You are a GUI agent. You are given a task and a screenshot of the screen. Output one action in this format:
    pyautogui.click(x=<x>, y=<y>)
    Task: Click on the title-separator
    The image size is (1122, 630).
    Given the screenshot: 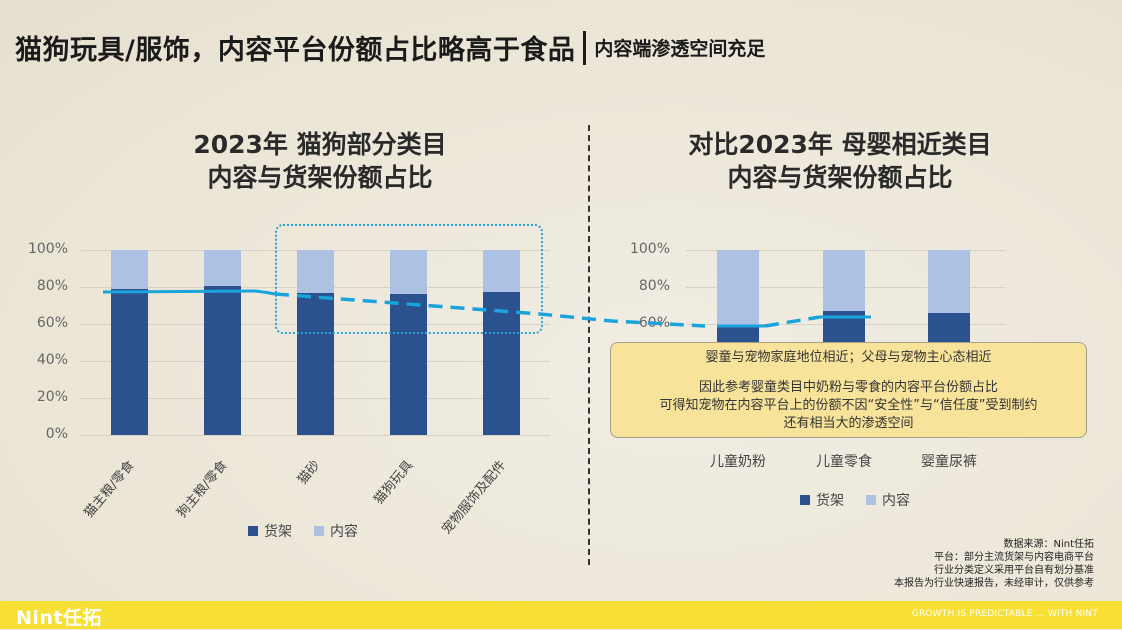 What is the action you would take?
    pyautogui.click(x=585, y=47)
    